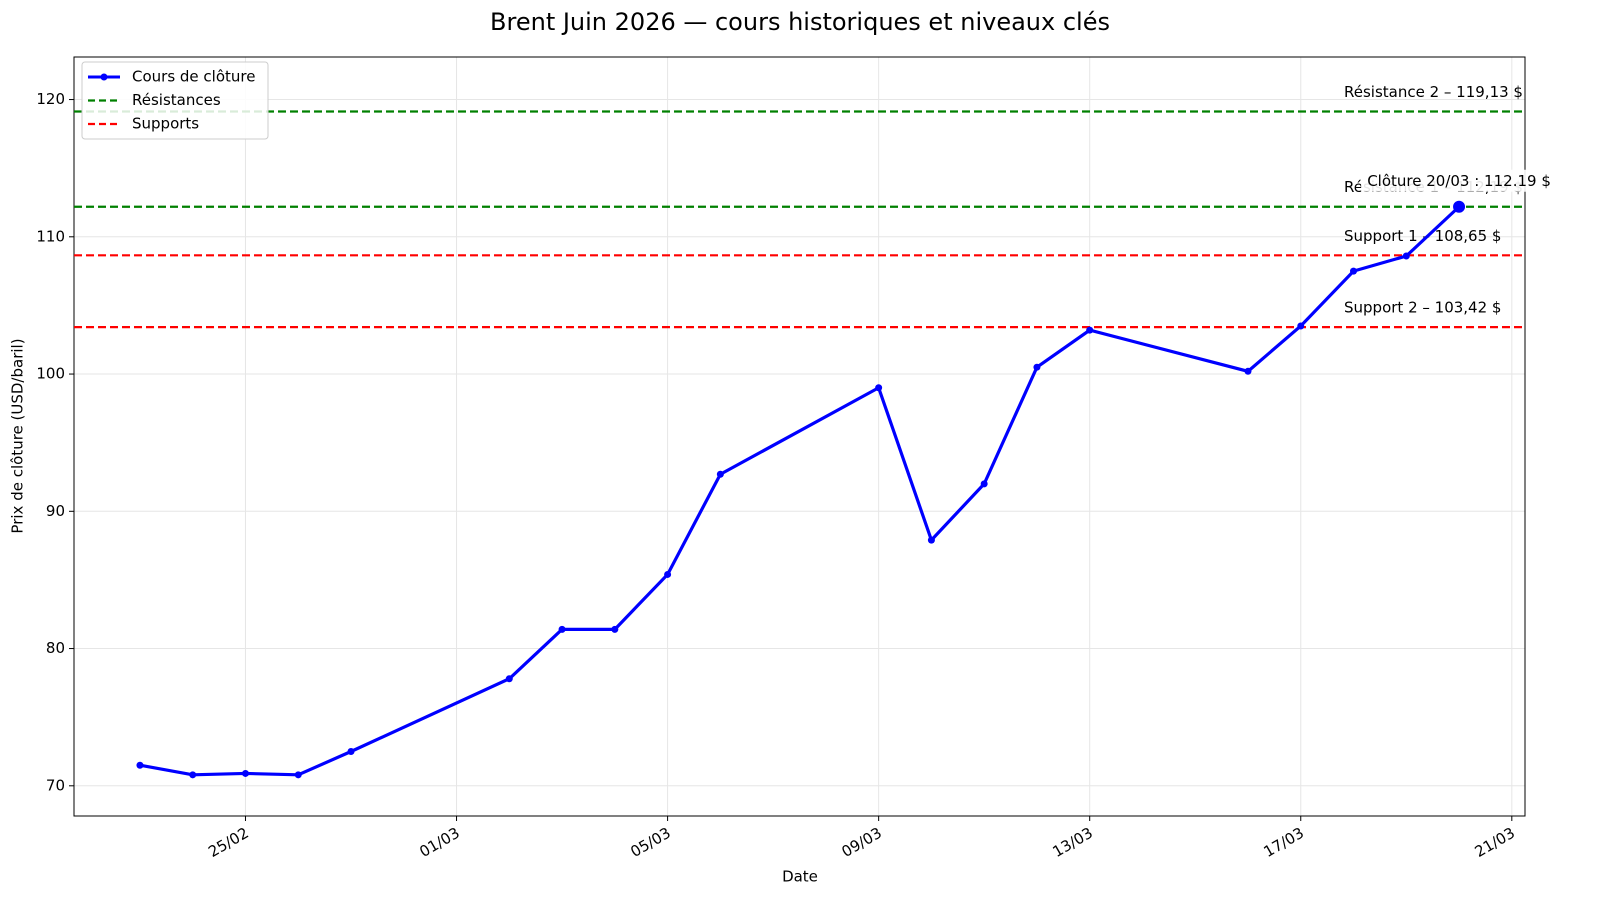  What do you see at coordinates (1284, 842) in the screenshot?
I see `x-tick-label: 17/03` at bounding box center [1284, 842].